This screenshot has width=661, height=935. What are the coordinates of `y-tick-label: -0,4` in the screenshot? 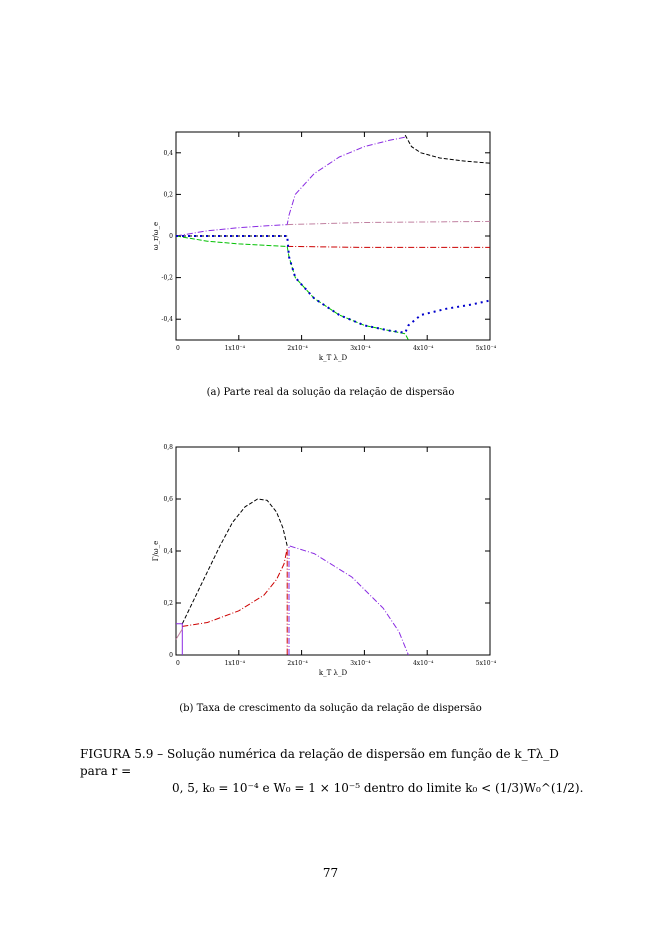 It's located at (167, 319).